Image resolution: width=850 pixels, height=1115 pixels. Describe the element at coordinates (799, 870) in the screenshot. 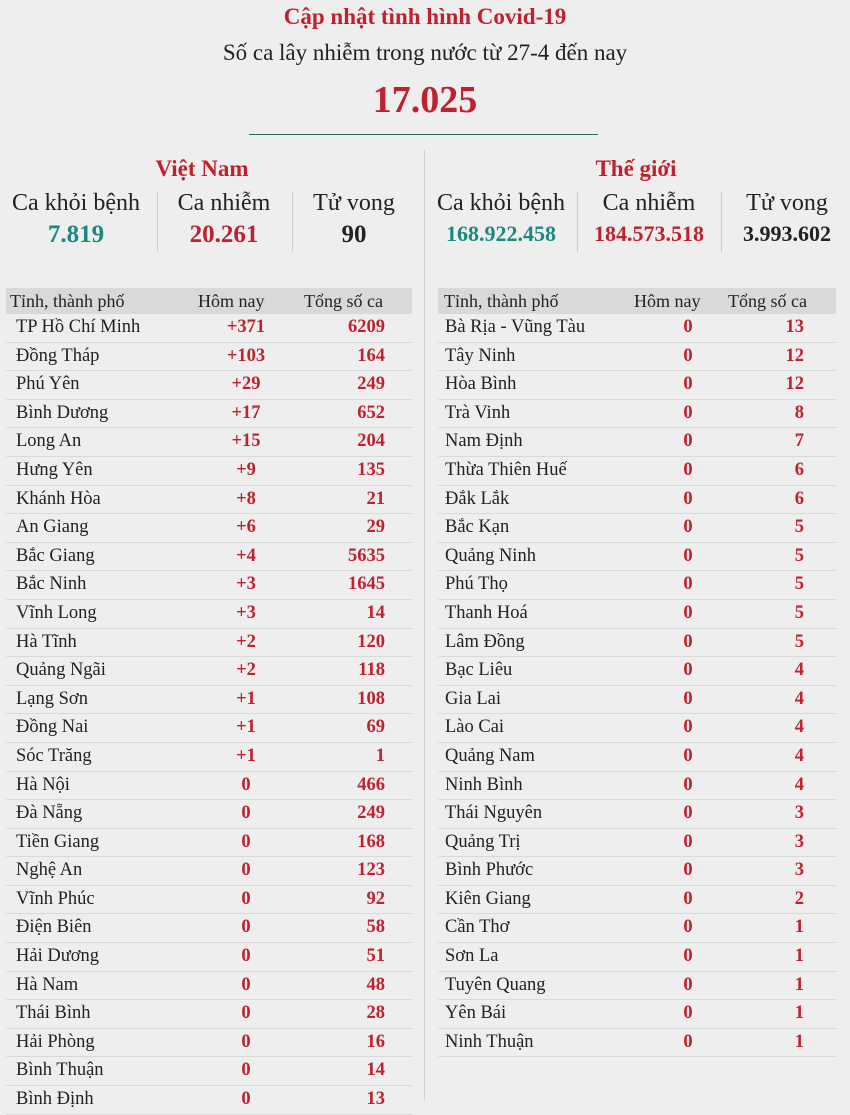

I see `total-cases-cell: 3` at that location.